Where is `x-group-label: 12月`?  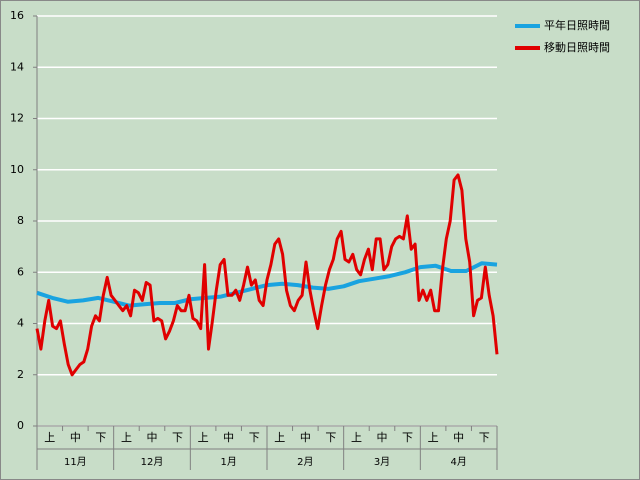 x-group-label: 12月 is located at coordinates (152, 462).